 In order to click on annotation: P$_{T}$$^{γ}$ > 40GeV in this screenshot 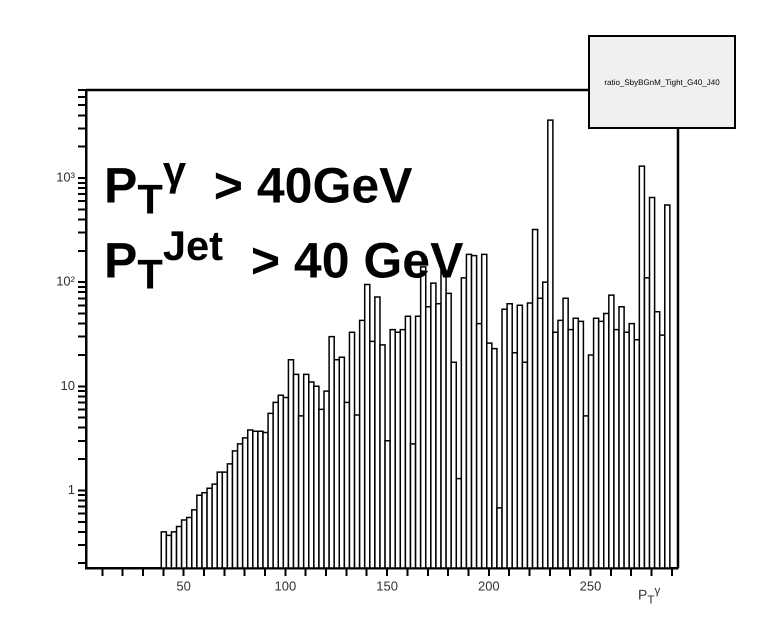, I will do `click(258, 185)`.